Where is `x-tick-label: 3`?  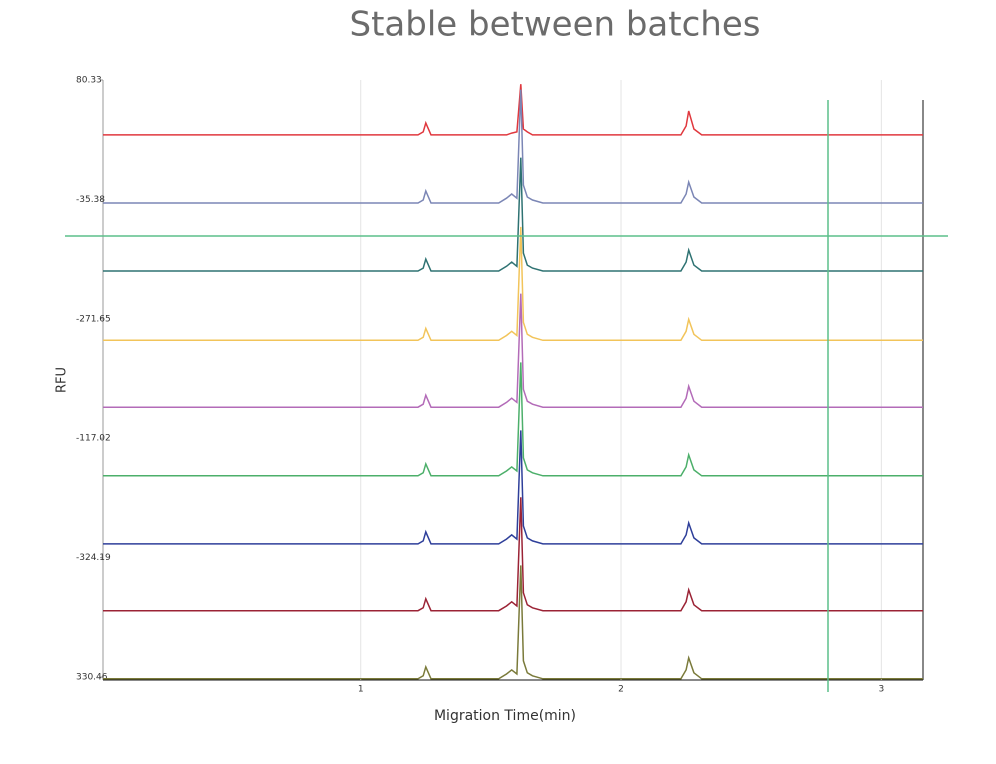
x-tick-label: 3 is located at coordinates (881, 690).